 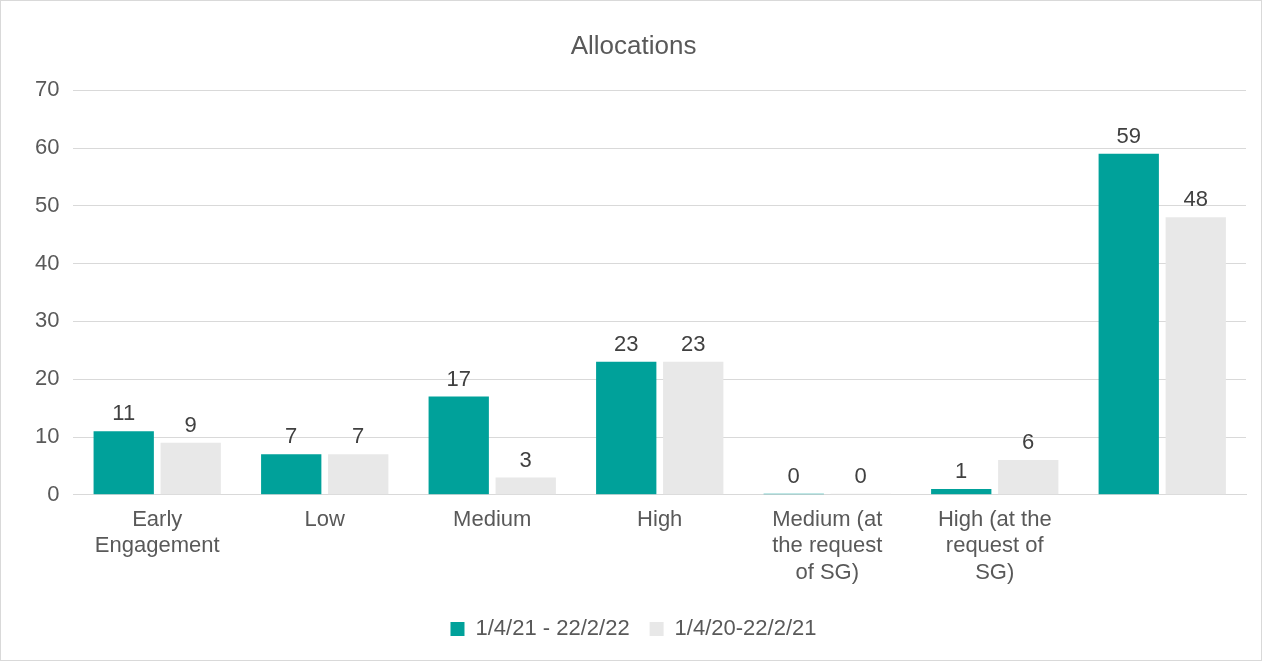 What do you see at coordinates (47, 262) in the screenshot?
I see `y-tick-label: 40` at bounding box center [47, 262].